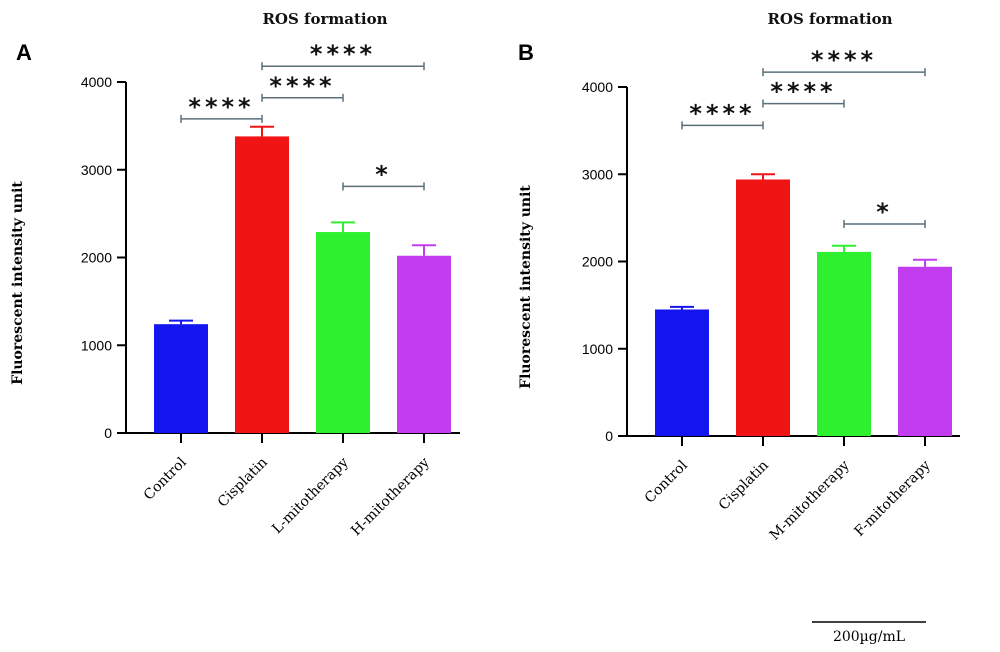  I want to click on panel-letter-b: B, so click(526, 52).